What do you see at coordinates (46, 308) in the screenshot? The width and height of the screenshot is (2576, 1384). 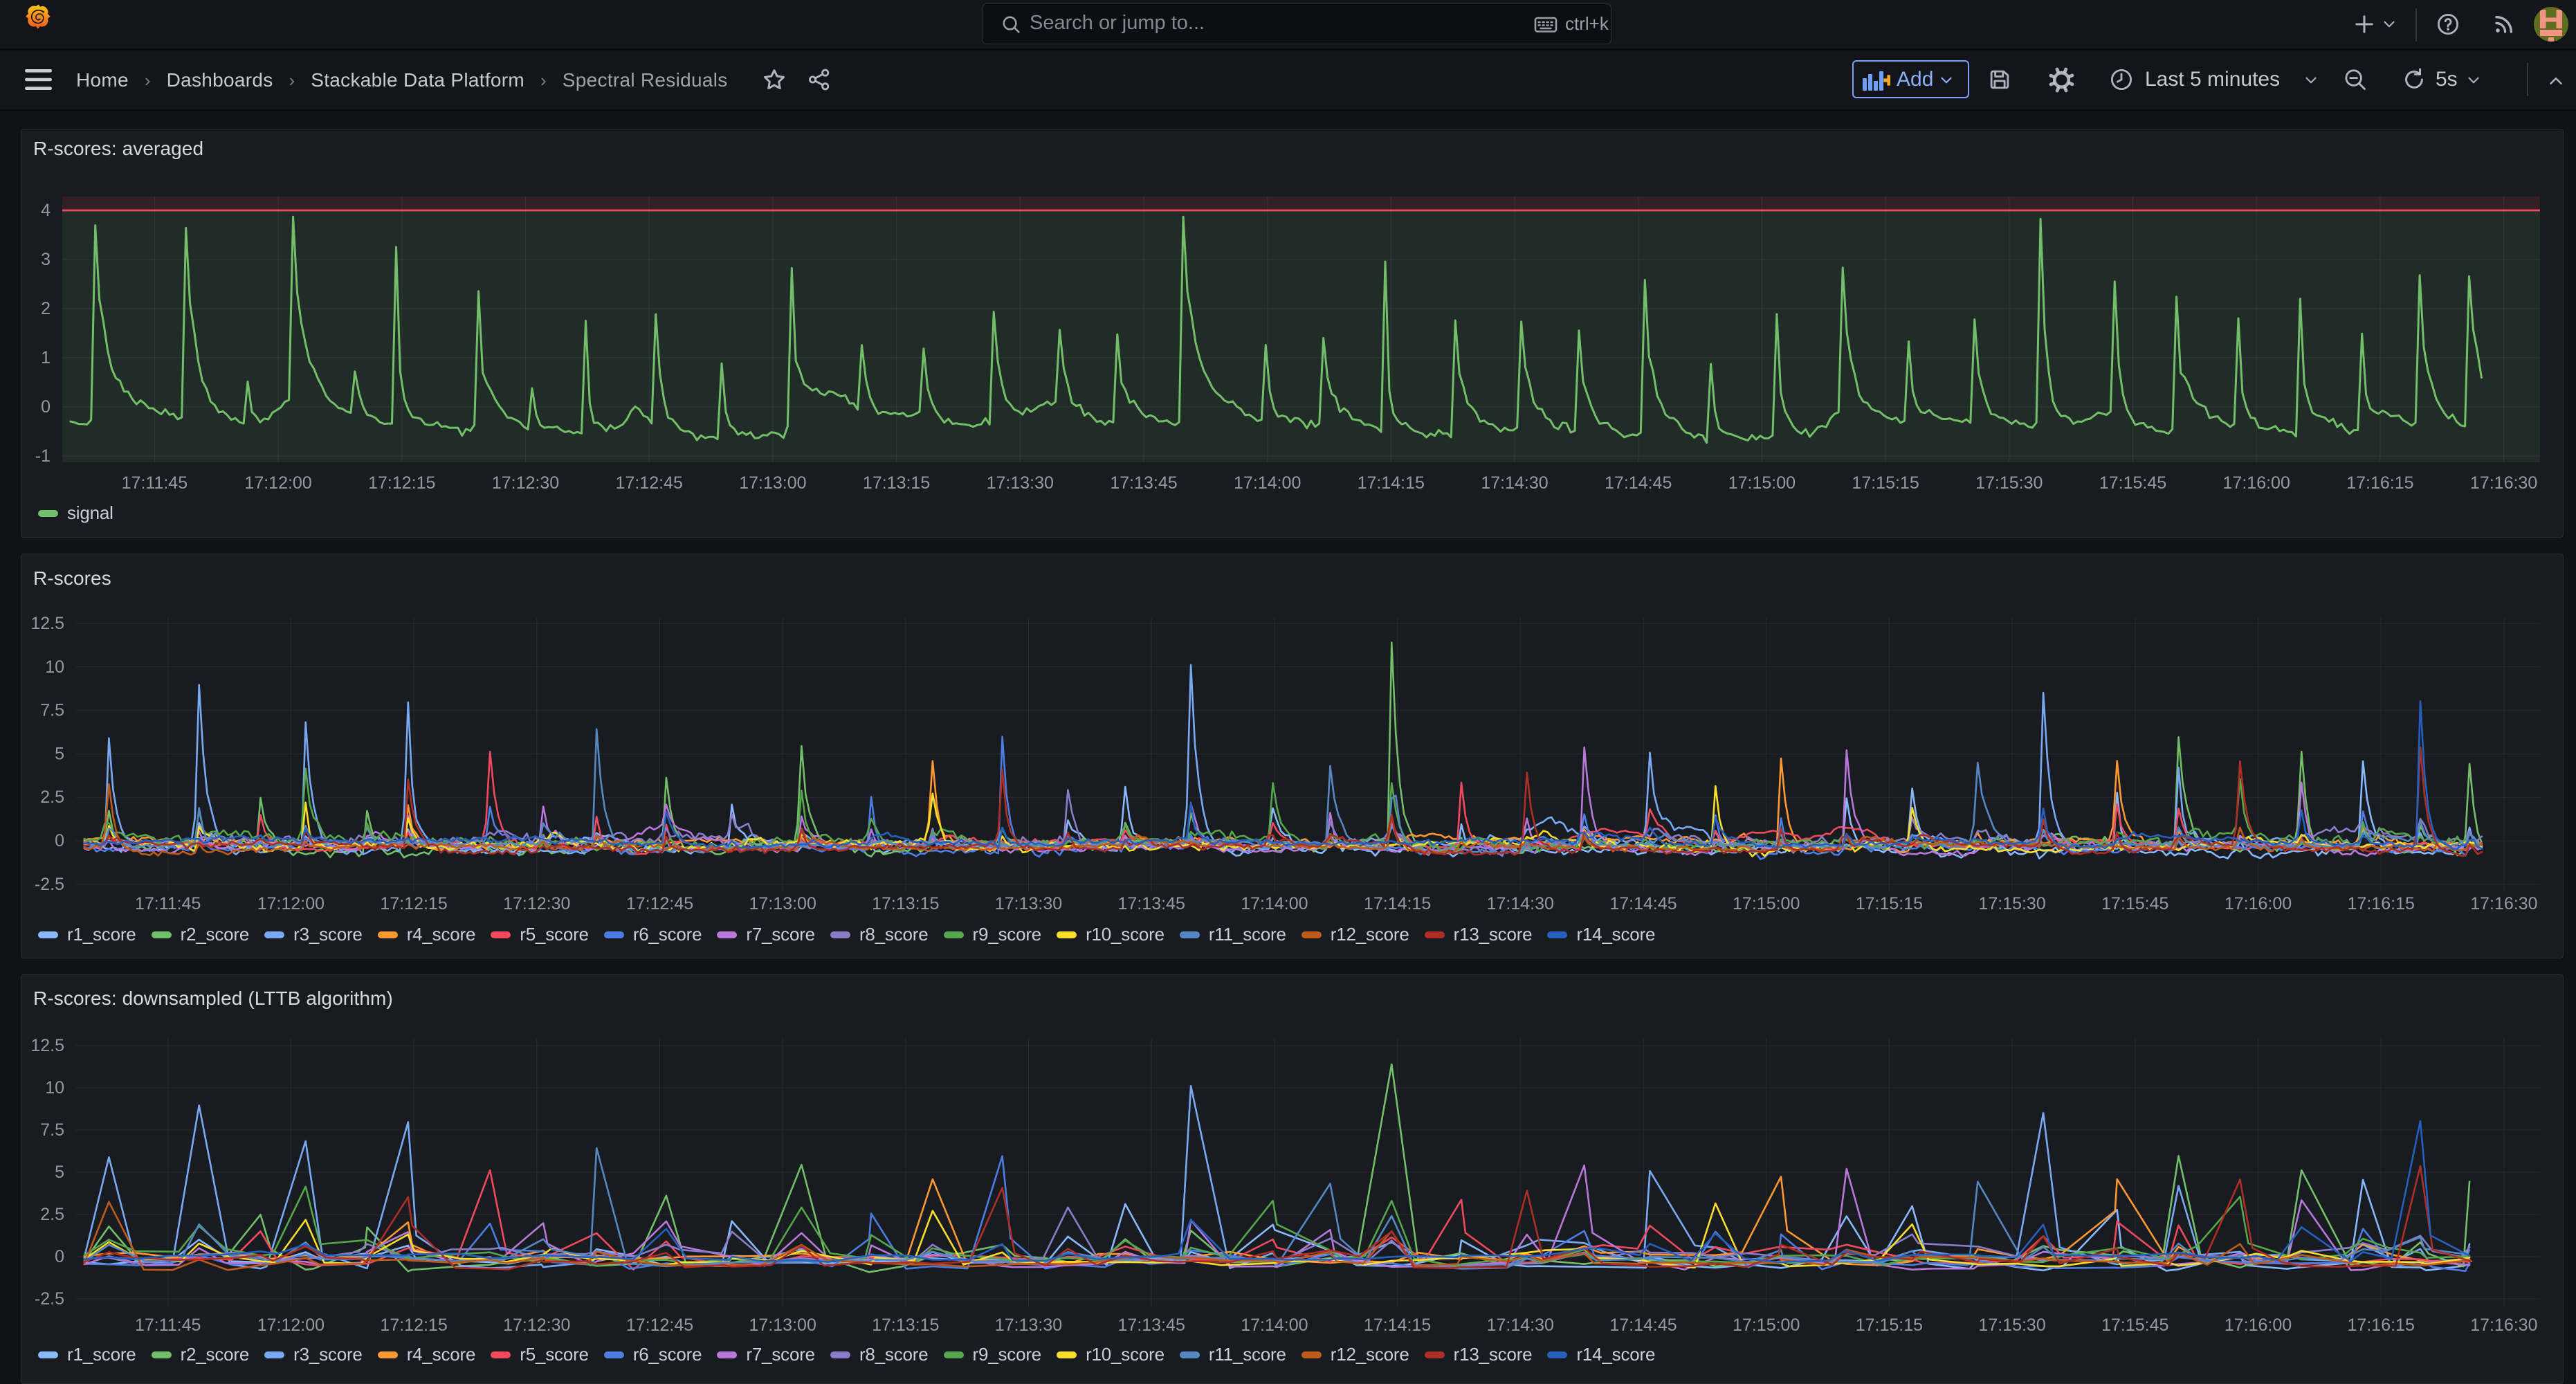 I see `svg-text: 2` at bounding box center [46, 308].